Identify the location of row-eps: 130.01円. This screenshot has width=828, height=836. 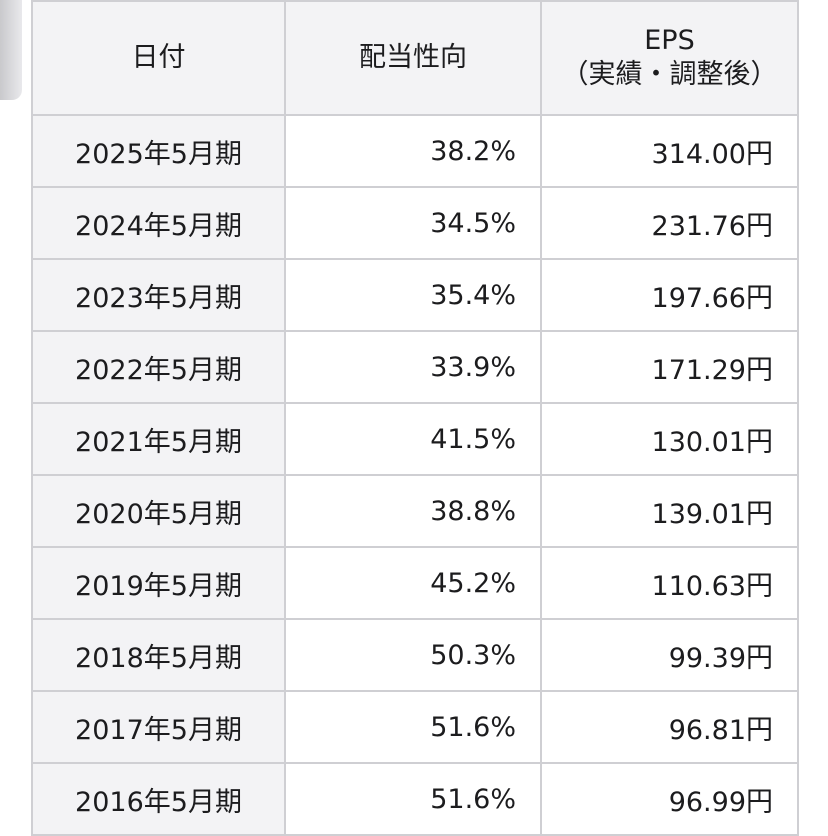
(669, 439).